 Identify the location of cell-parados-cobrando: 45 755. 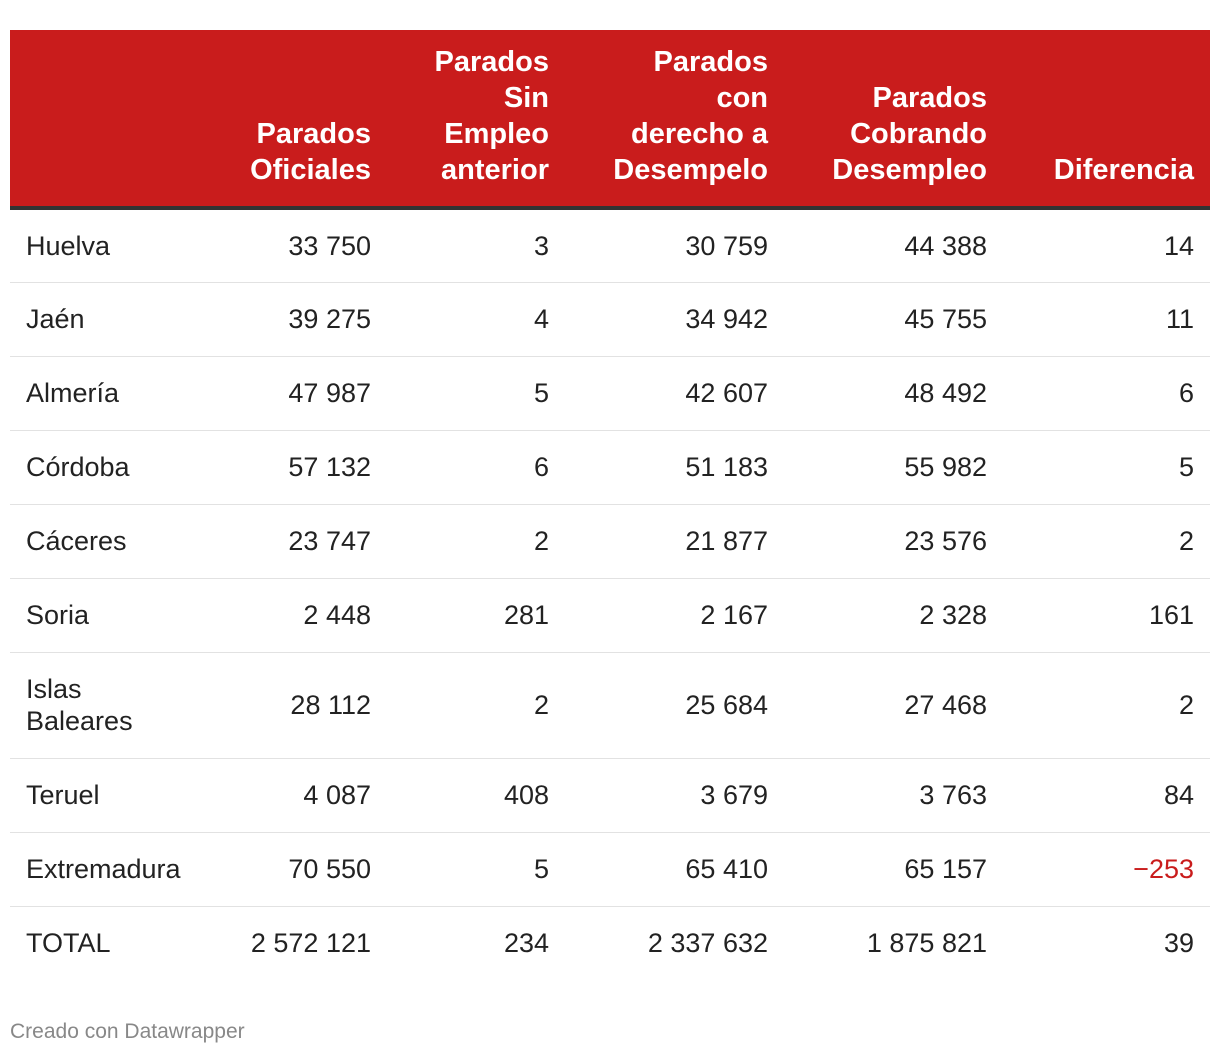
(893, 319).